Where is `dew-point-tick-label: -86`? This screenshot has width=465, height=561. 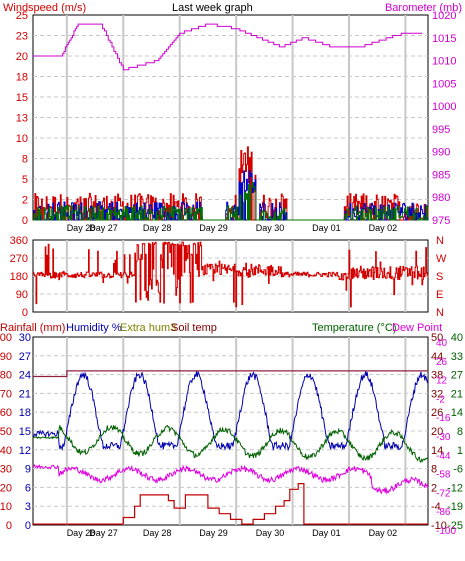 dew-point-tick-label: -86 is located at coordinates (443, 512).